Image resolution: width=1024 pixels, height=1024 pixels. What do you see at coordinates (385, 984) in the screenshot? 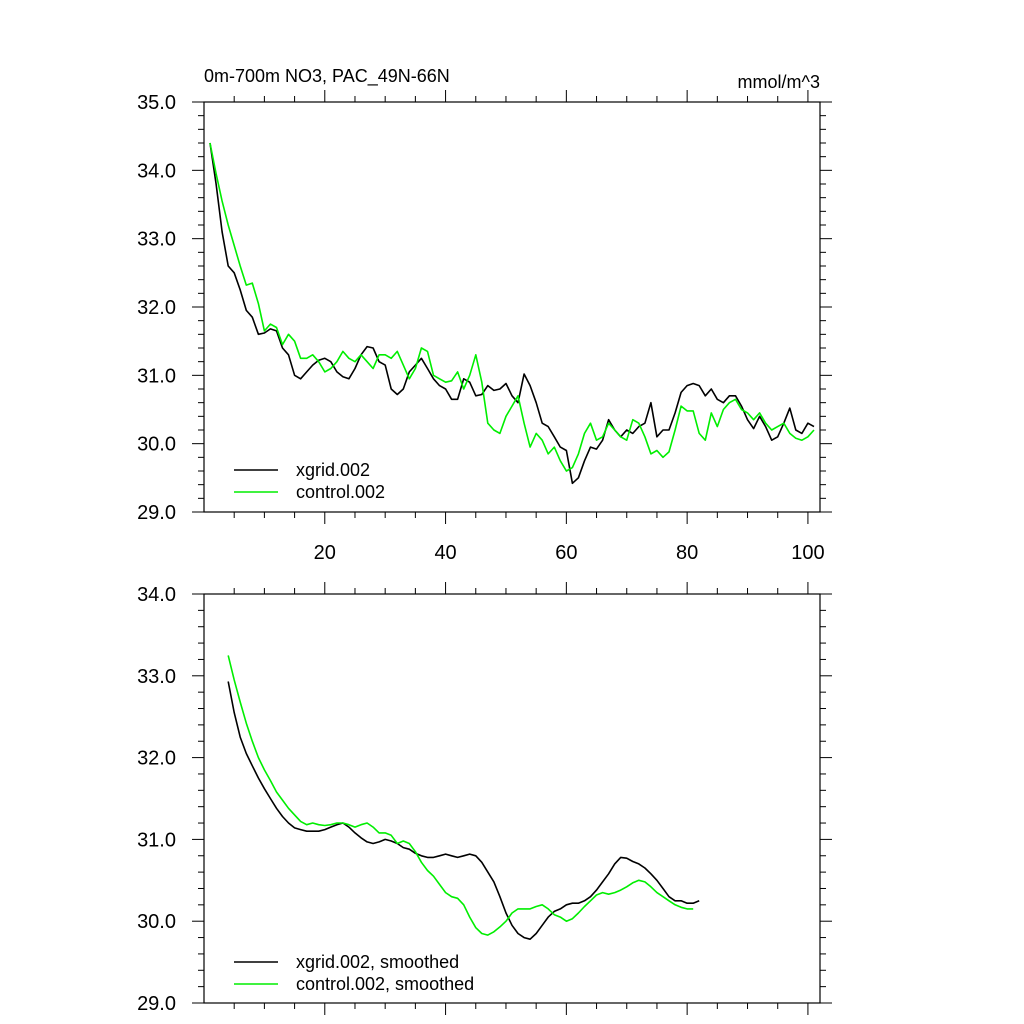
I see `legend-label-control: control.002, smoothed` at bounding box center [385, 984].